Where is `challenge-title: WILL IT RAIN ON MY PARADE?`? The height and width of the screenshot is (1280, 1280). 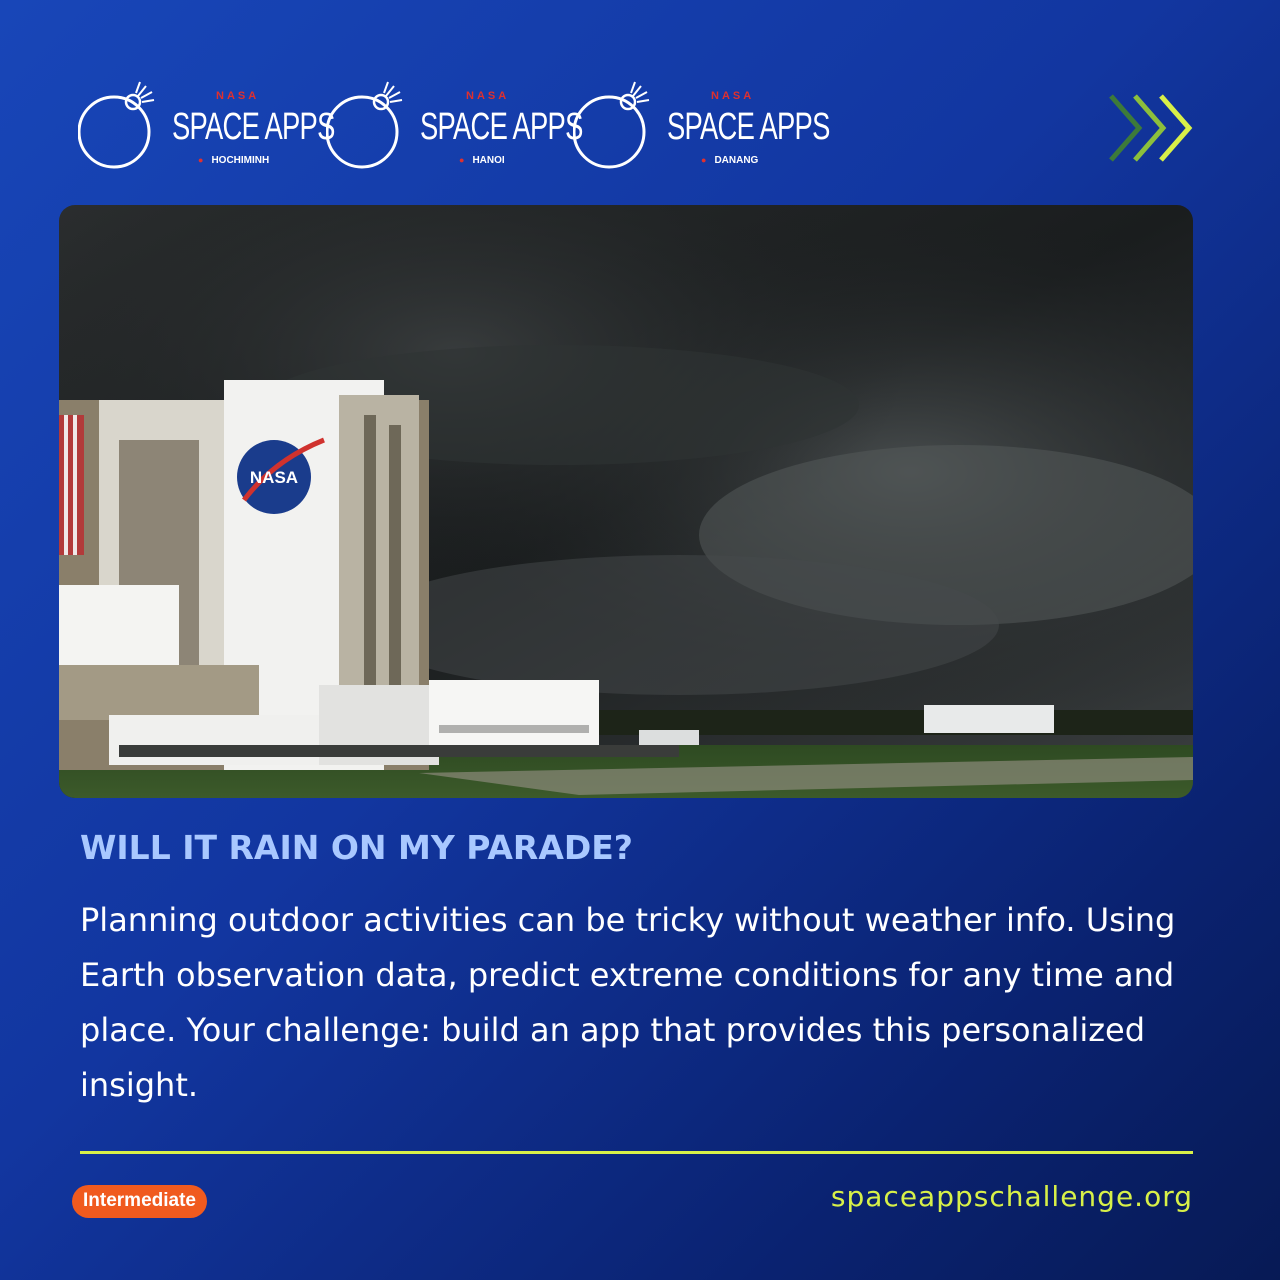
challenge-title: WILL IT RAIN ON MY PARADE? is located at coordinates (356, 847).